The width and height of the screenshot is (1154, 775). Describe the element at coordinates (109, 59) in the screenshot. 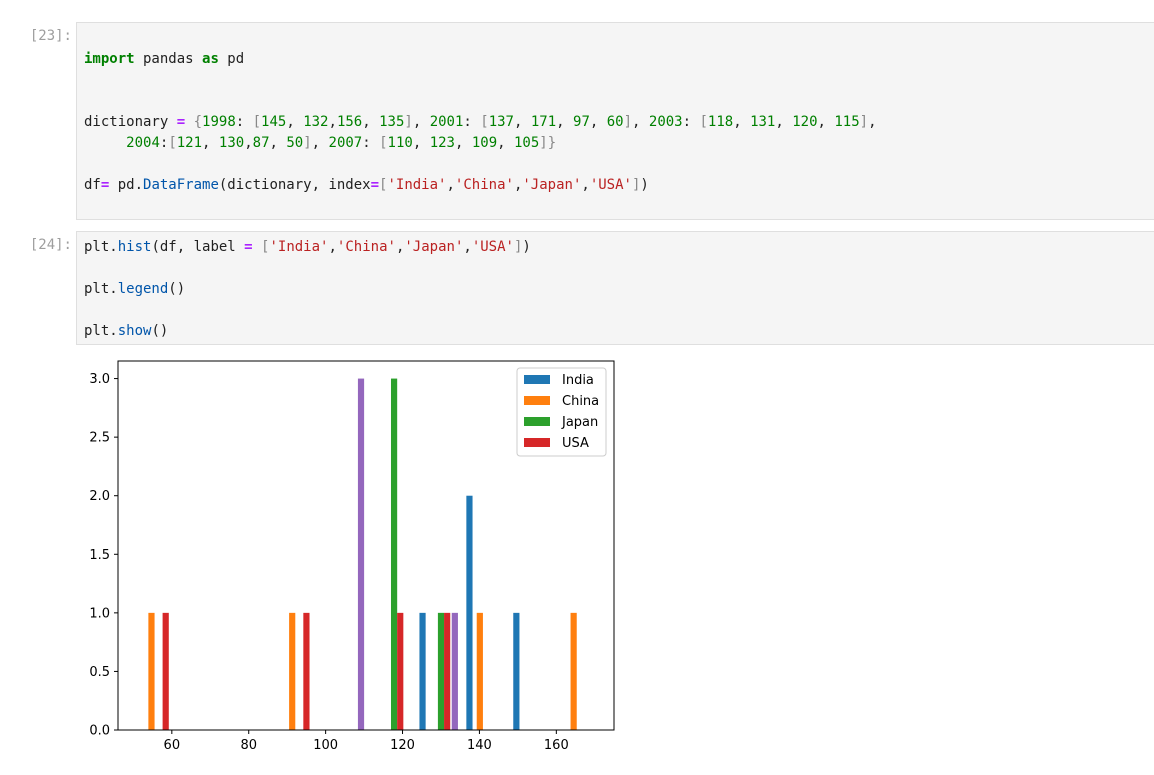

I see `code-token: import` at that location.